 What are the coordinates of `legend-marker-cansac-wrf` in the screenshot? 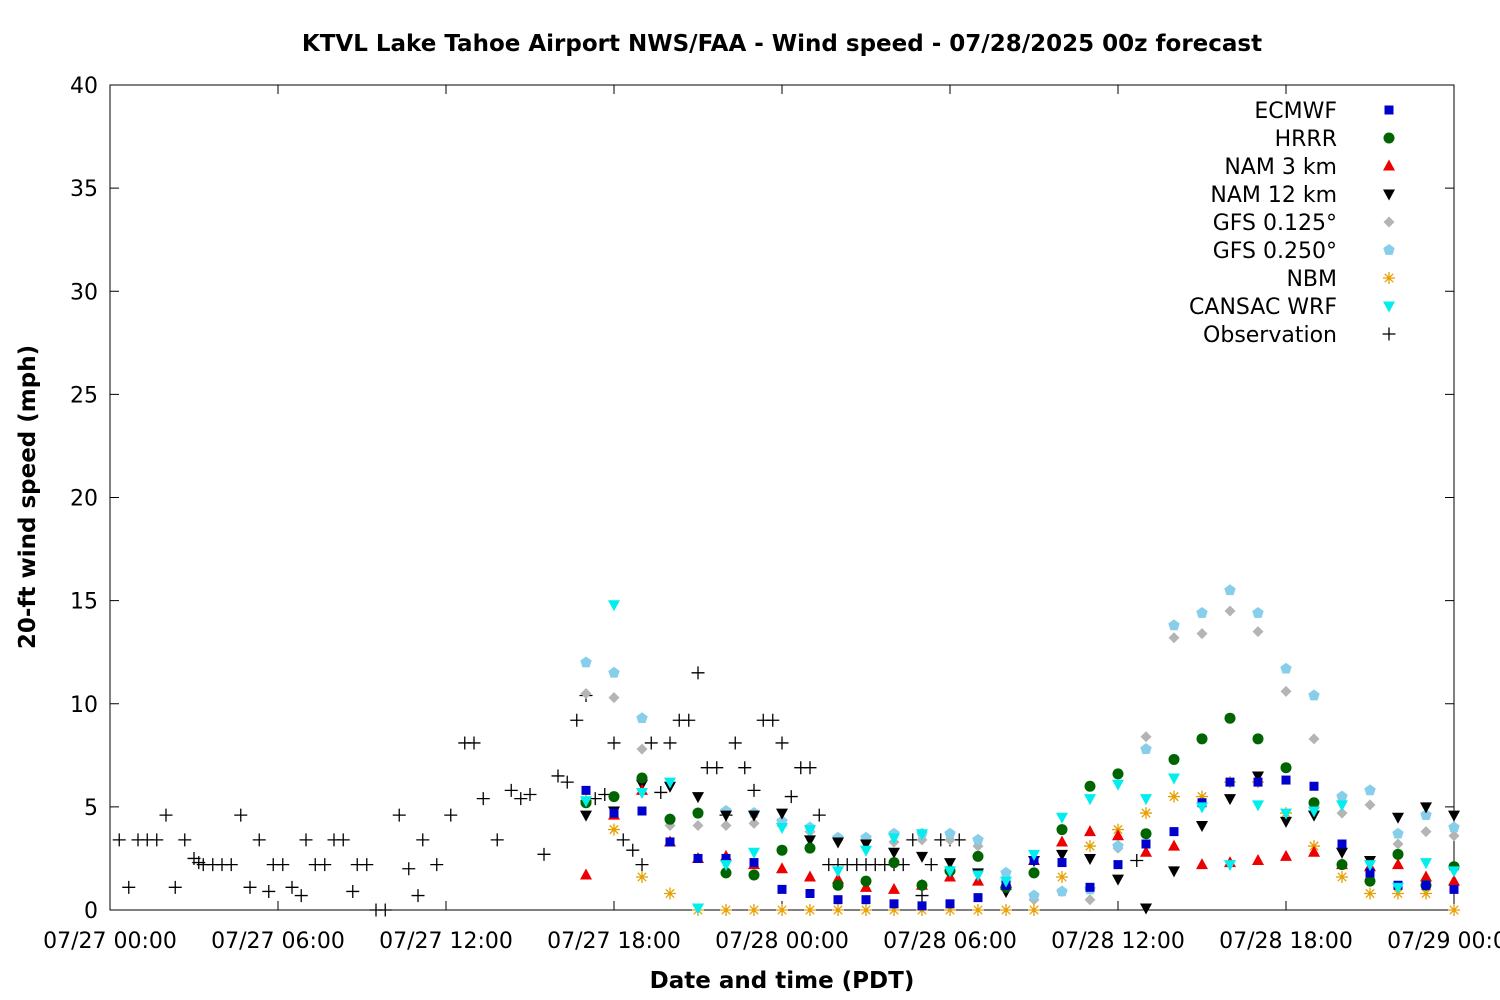 It's located at (1389, 307).